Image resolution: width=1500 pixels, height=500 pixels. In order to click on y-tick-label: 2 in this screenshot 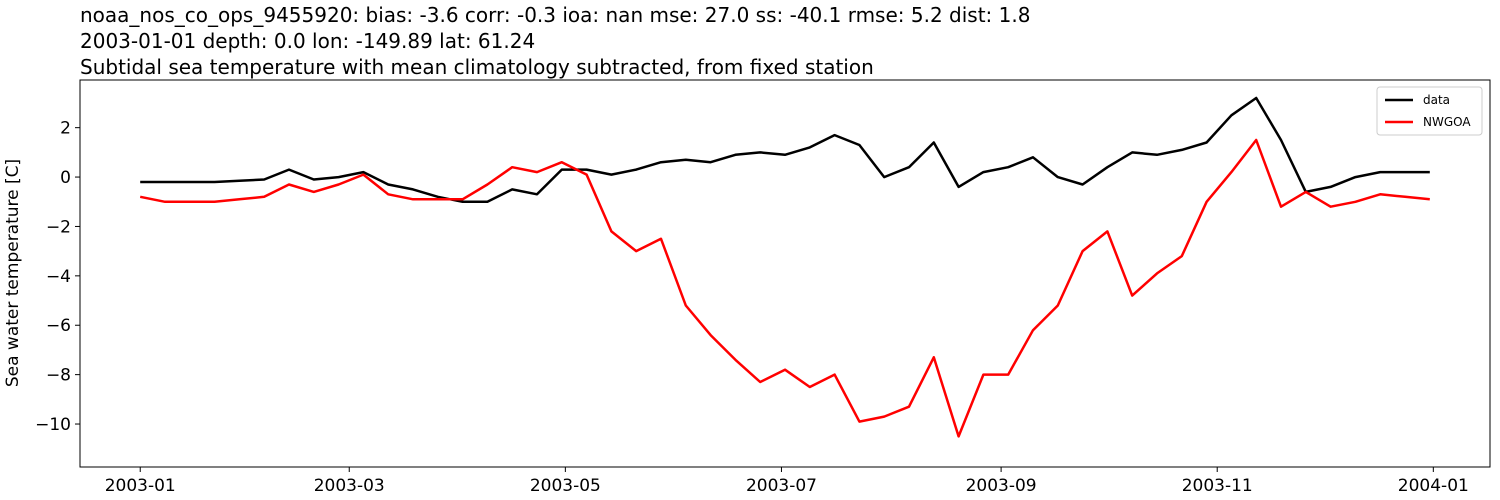, I will do `click(65, 129)`.